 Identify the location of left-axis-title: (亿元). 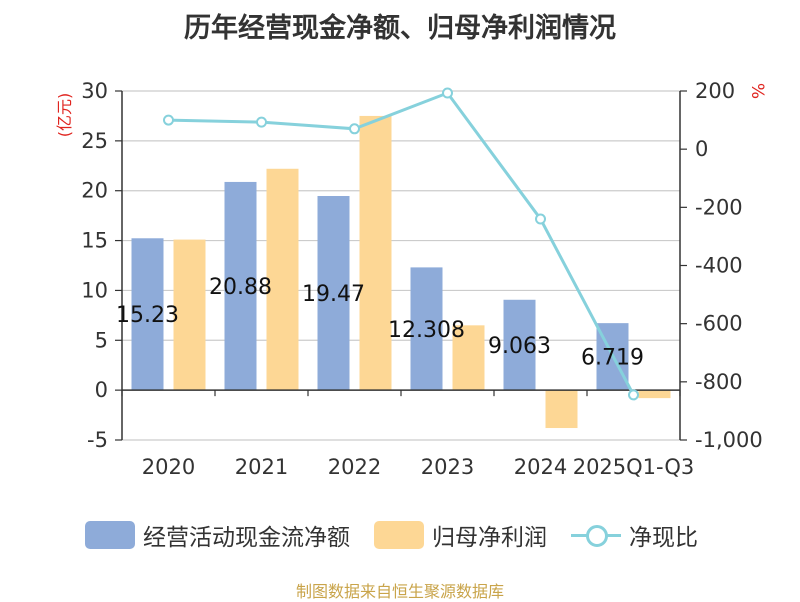
(64, 115).